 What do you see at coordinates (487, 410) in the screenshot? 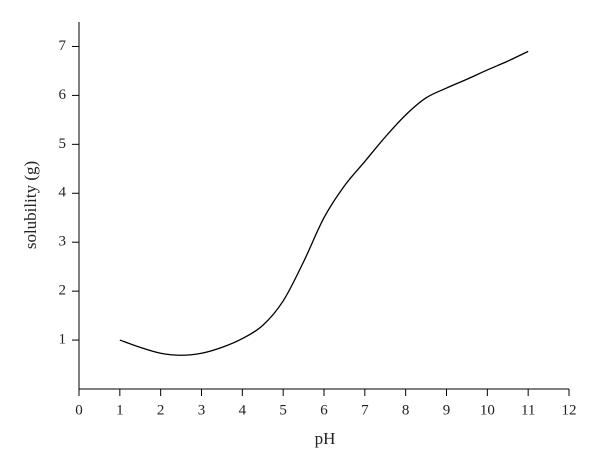
I see `x-tick-label: 10` at bounding box center [487, 410].